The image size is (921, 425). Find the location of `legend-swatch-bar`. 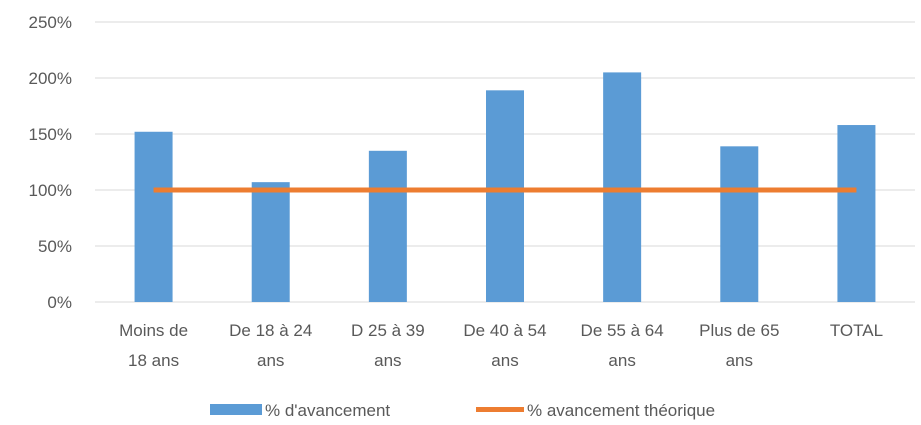

legend-swatch-bar is located at coordinates (236, 409).